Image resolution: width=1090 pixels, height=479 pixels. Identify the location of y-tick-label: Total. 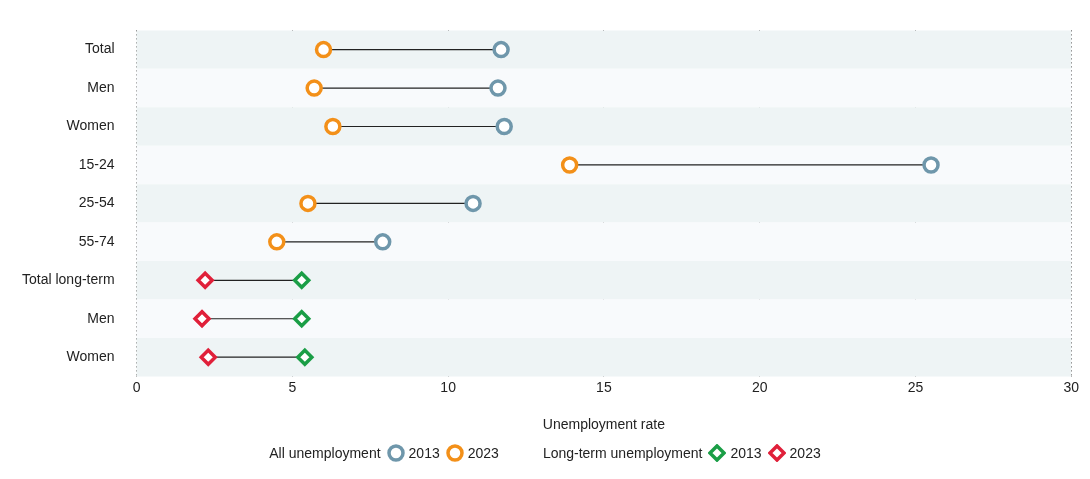
(100, 48).